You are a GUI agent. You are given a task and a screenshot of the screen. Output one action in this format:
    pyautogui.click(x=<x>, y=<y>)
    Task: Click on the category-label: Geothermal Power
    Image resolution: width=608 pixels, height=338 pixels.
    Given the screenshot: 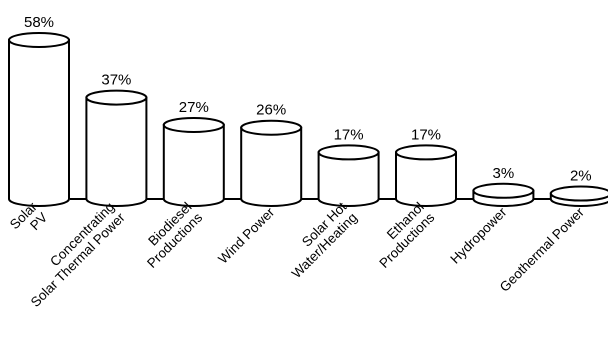 What is the action you would take?
    pyautogui.click(x=542, y=249)
    